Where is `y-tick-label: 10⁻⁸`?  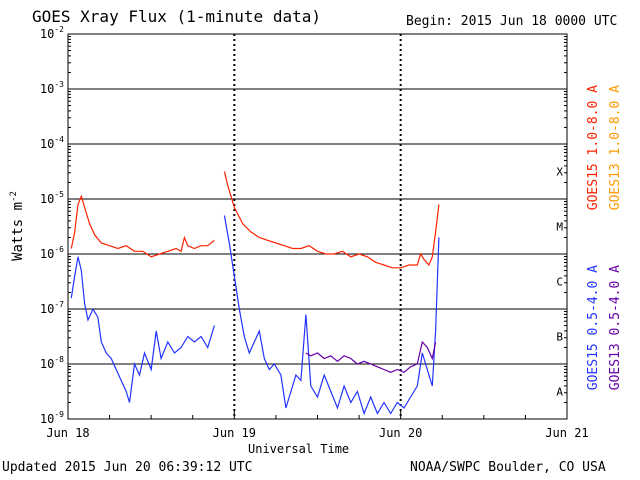
y-tick-label: 10⁻⁸ is located at coordinates (52, 363).